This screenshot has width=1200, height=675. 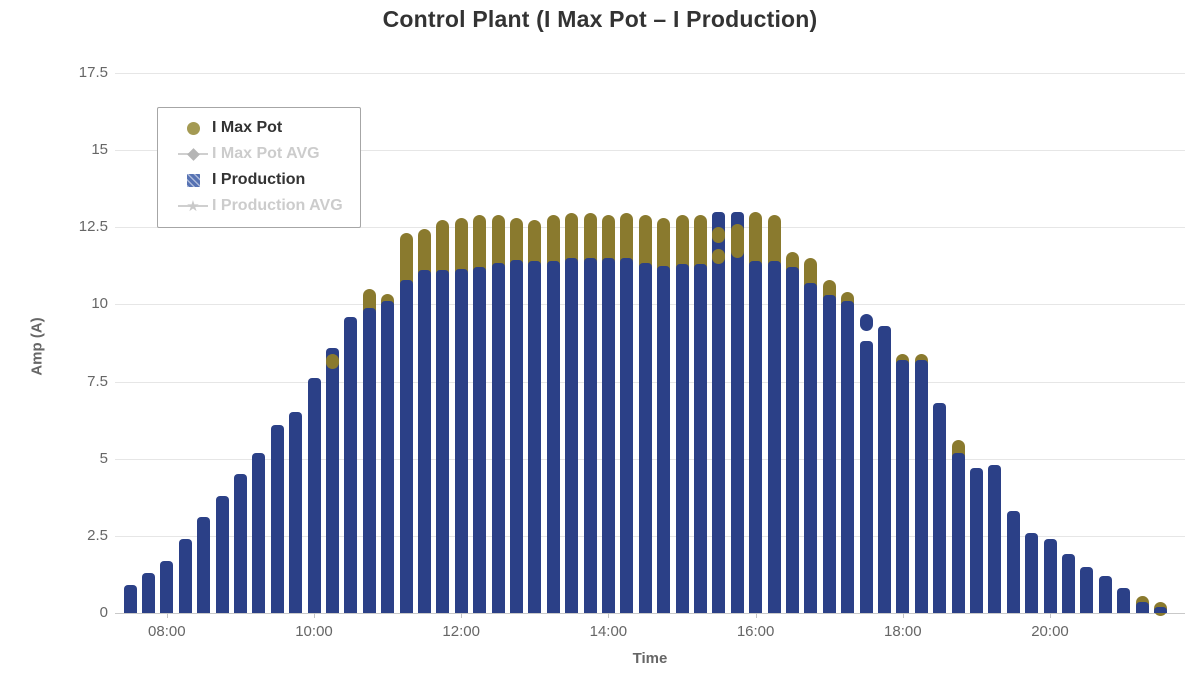 I want to click on legend-item-label: I Max Pot, so click(x=247, y=127).